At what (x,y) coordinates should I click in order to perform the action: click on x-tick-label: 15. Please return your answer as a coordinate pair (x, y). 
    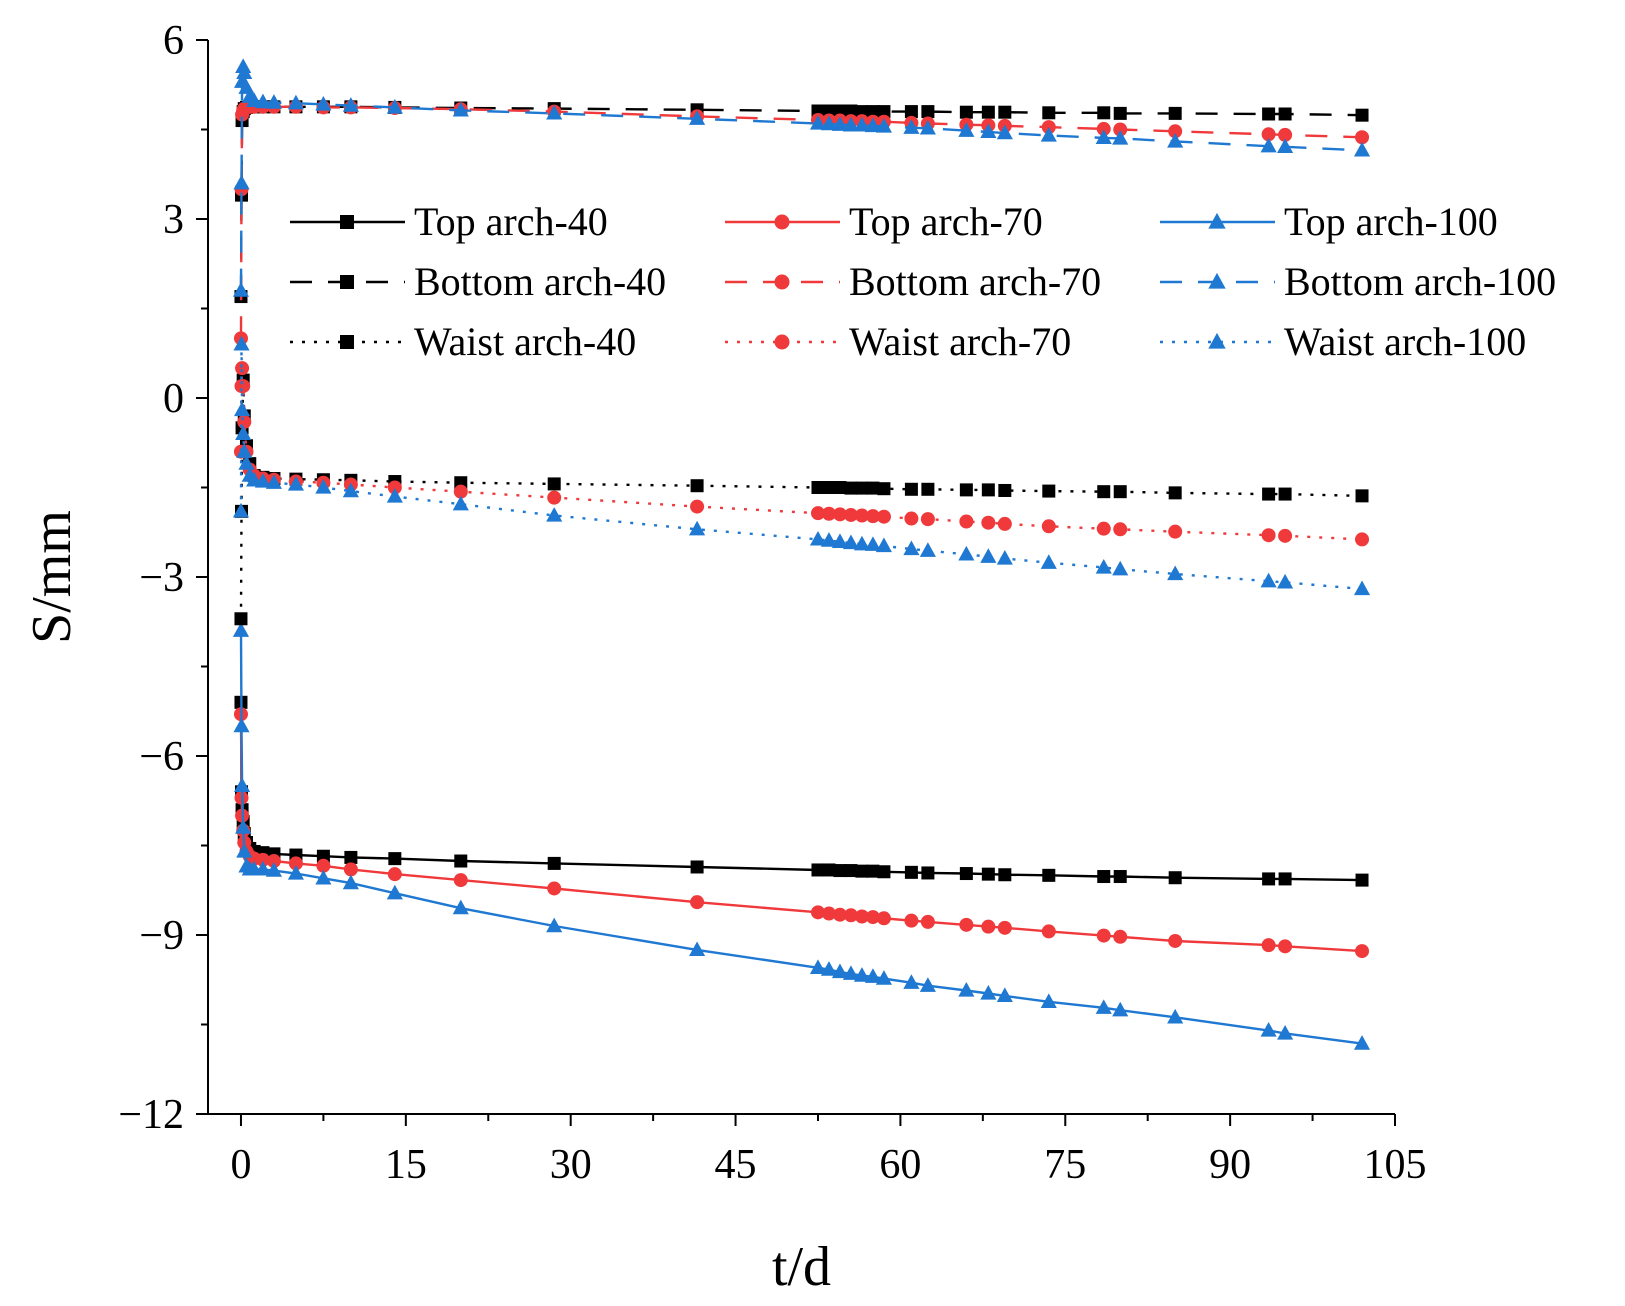
    Looking at the image, I should click on (406, 1165).